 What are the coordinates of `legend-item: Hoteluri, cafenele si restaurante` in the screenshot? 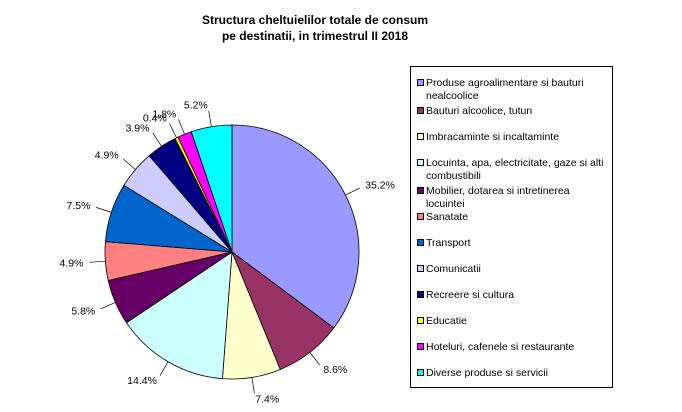 It's located at (513, 347).